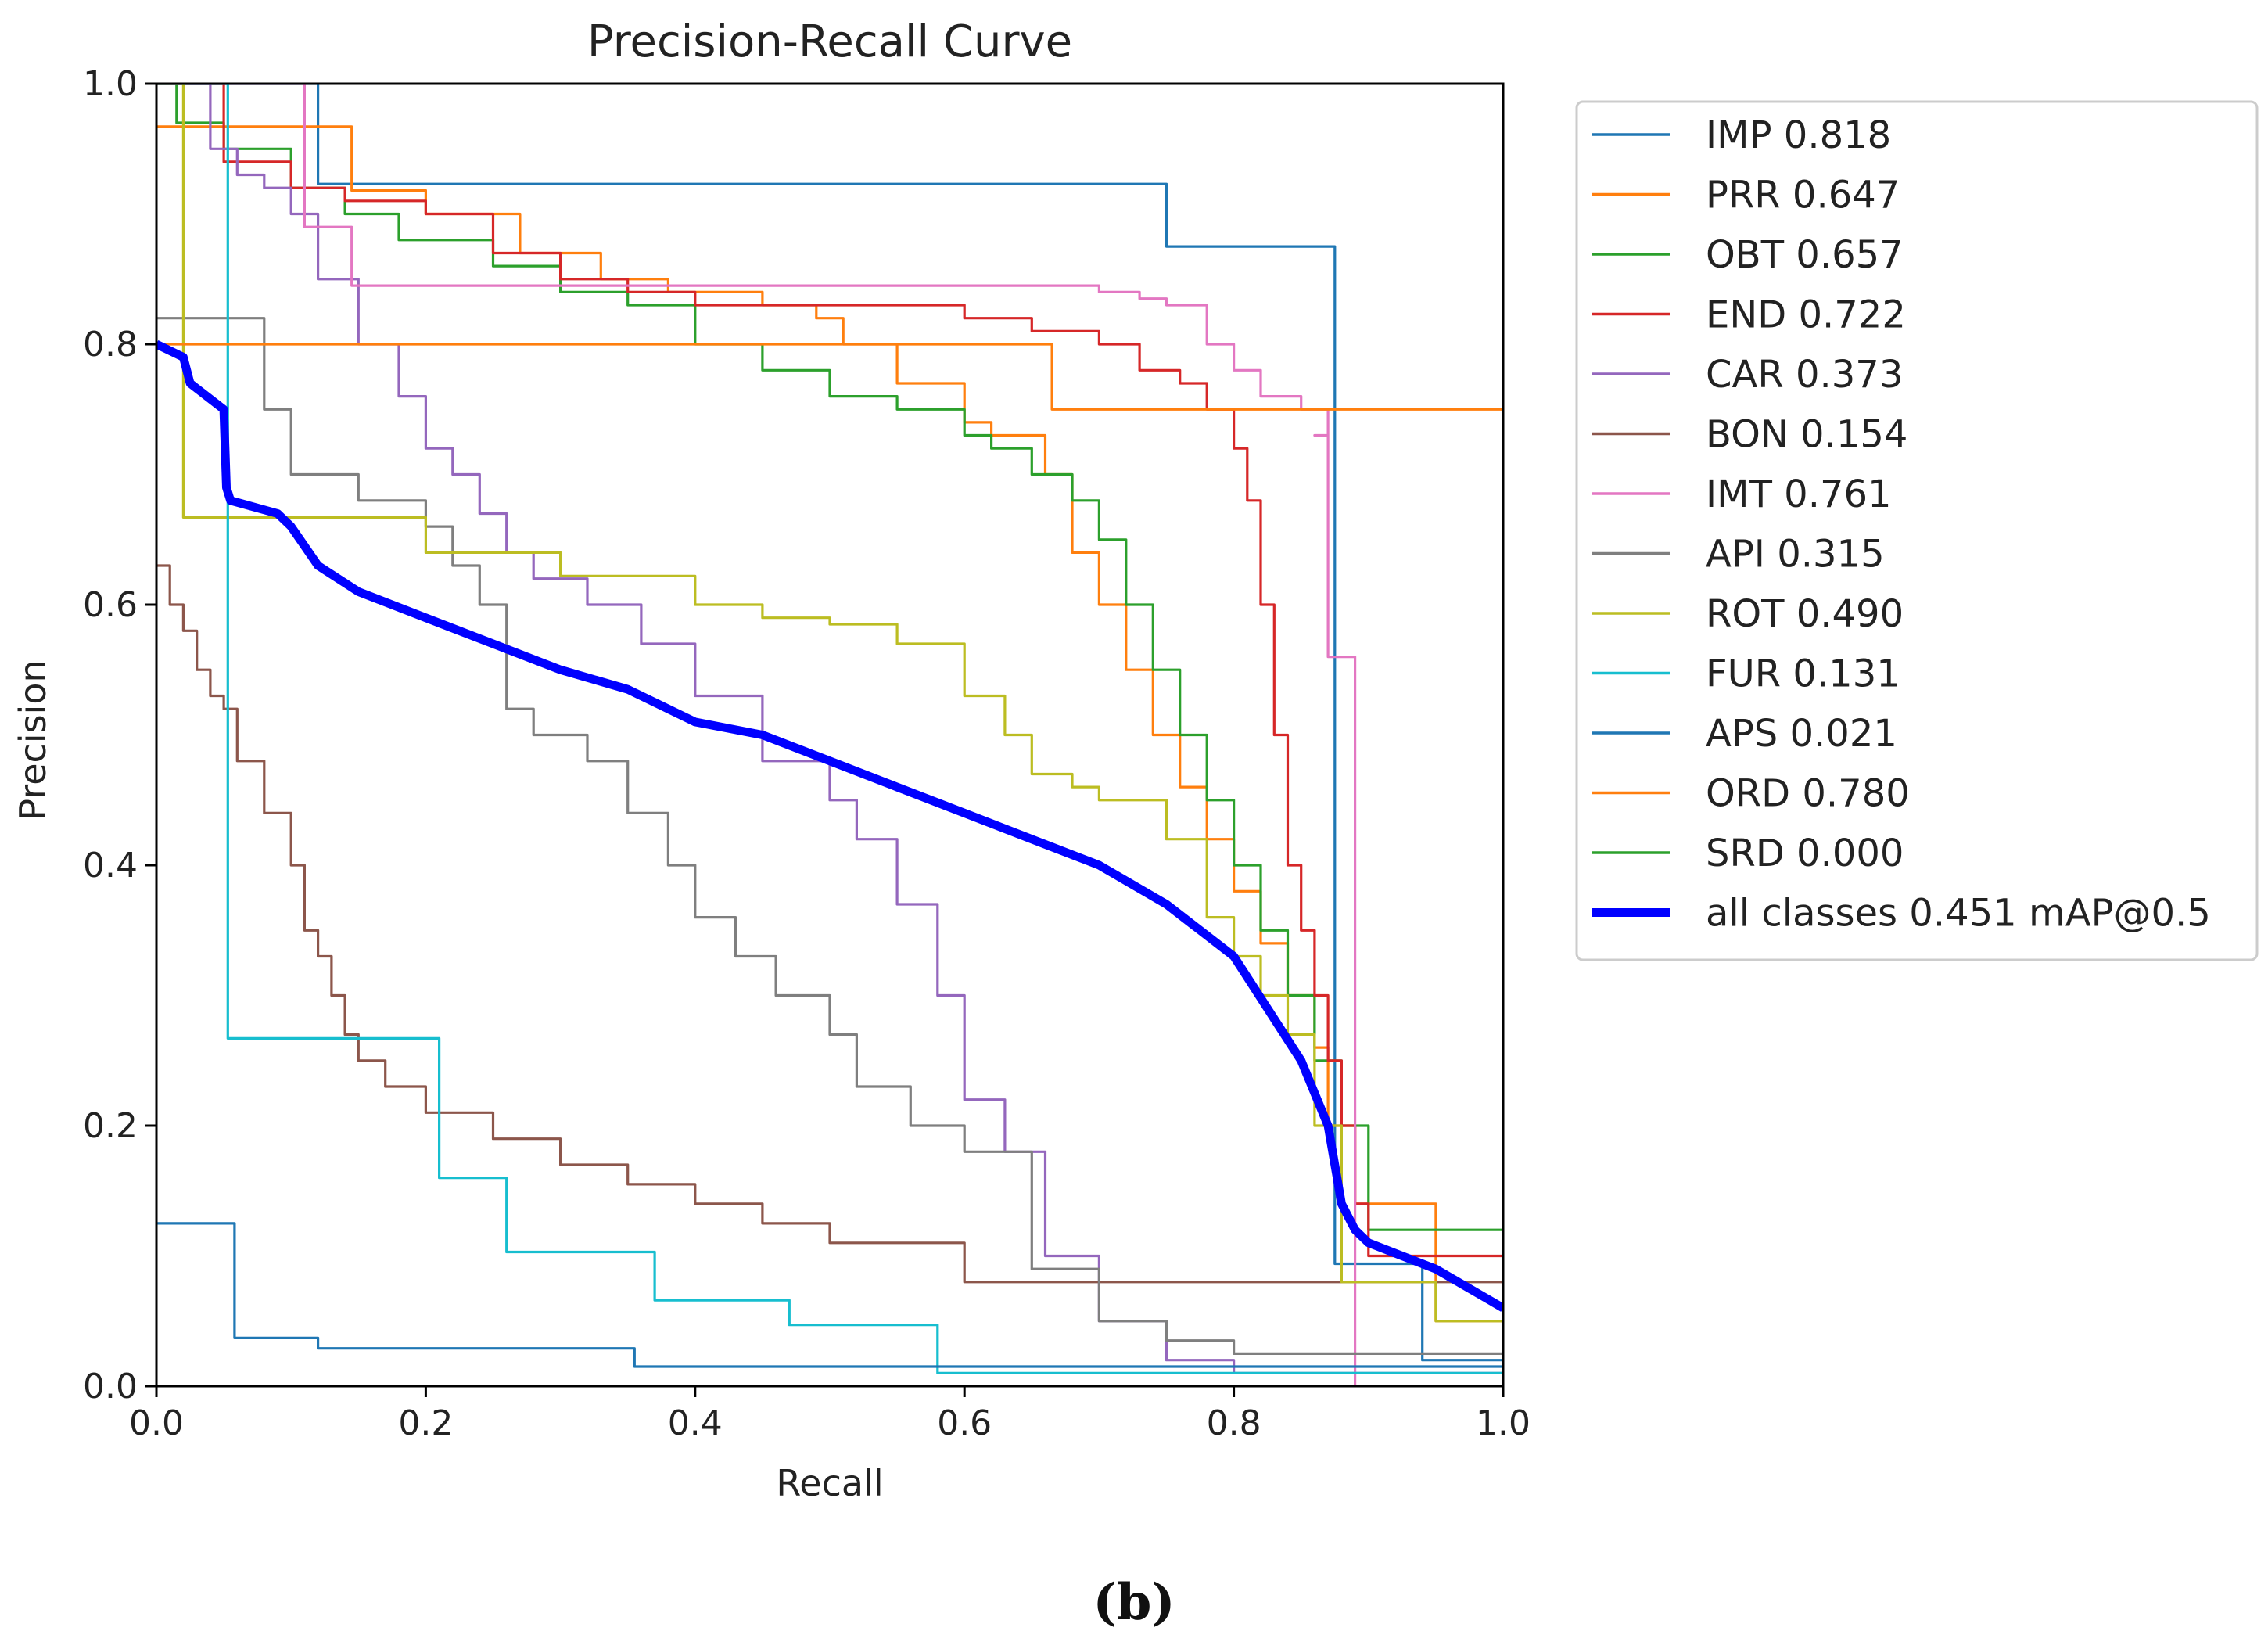  Describe the element at coordinates (1805, 614) in the screenshot. I see `legend-label: ROT 0.490` at that location.